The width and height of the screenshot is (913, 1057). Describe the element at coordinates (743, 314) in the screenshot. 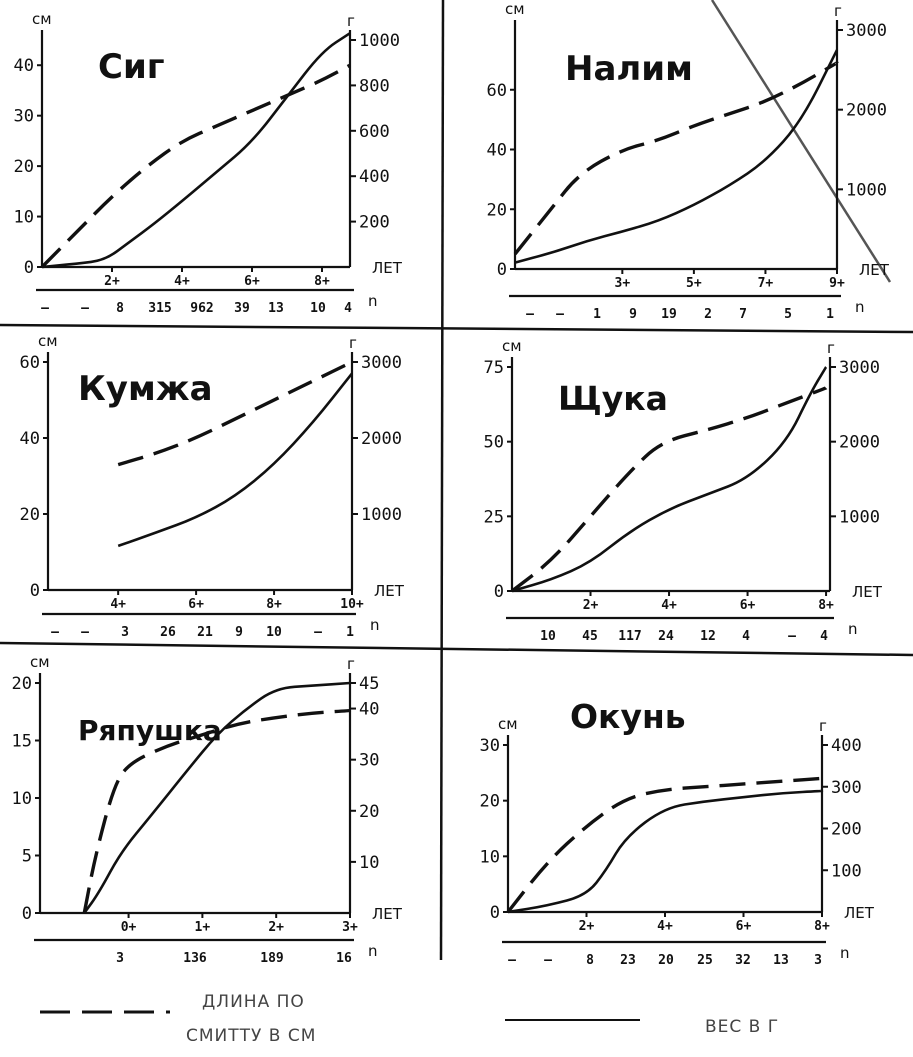

I see `n-value: 7` at that location.